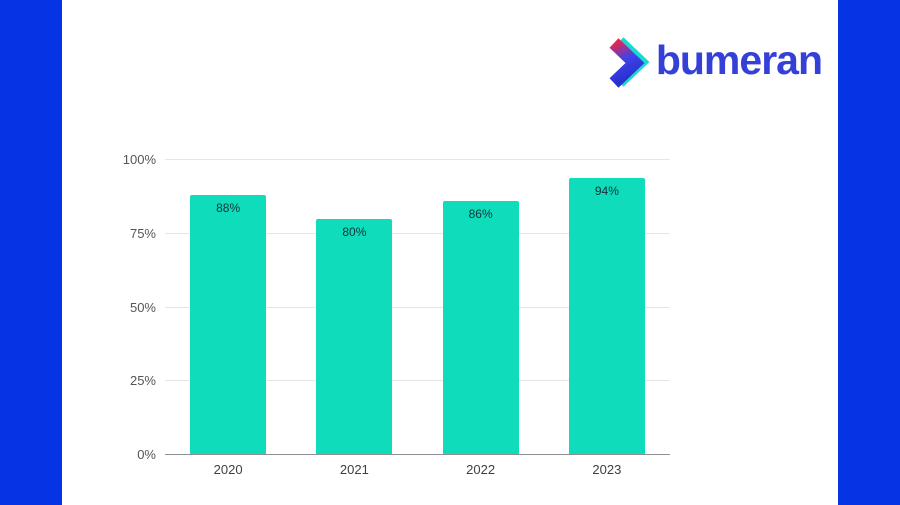 The image size is (900, 505). What do you see at coordinates (628, 62) in the screenshot?
I see `bumeran-chevron-icon` at bounding box center [628, 62].